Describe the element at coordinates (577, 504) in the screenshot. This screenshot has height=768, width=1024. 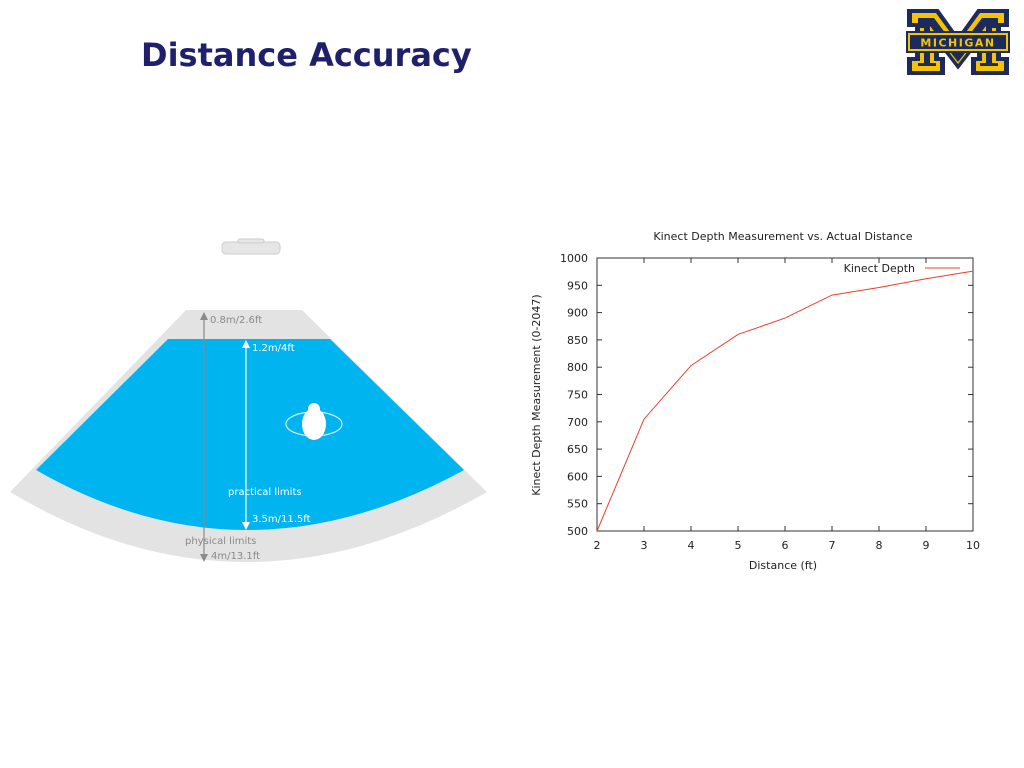
I see `y-tick-label: 550` at that location.